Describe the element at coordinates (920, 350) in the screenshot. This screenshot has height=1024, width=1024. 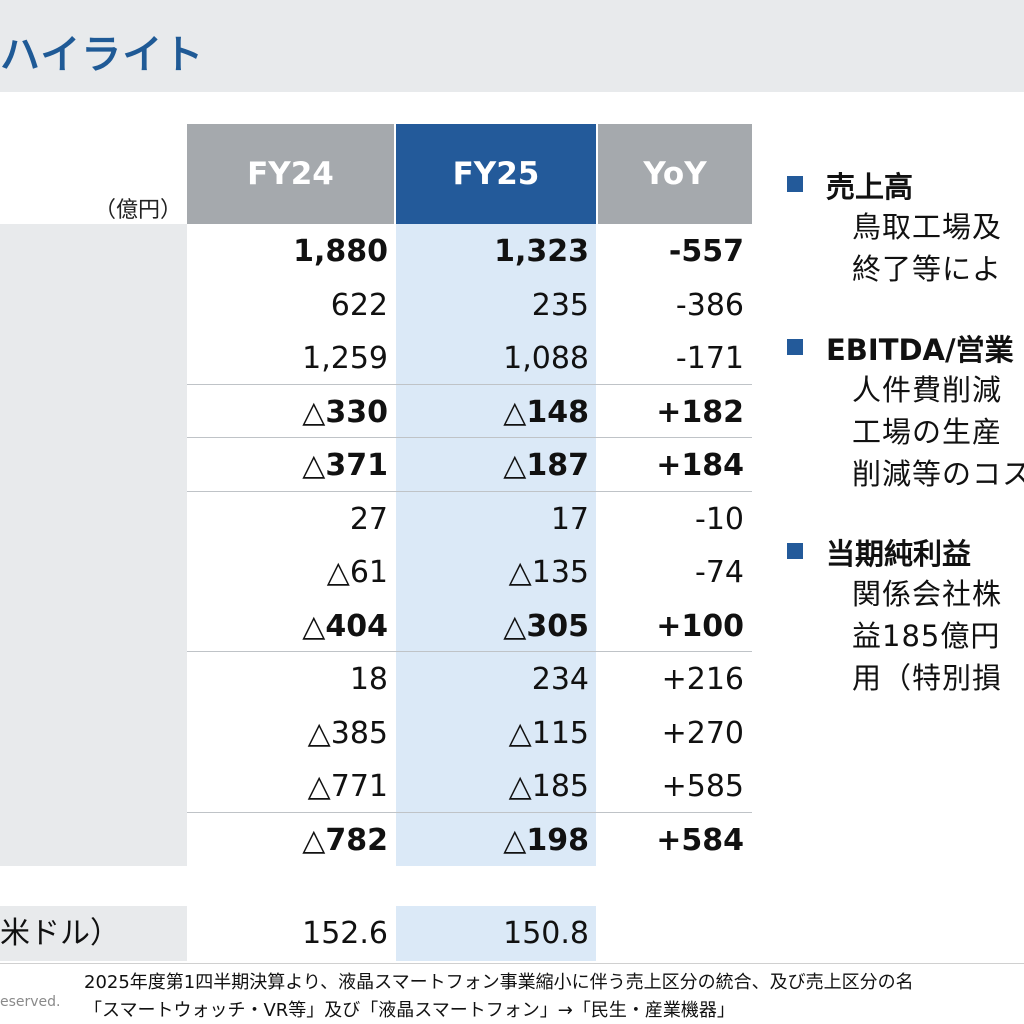
I see `highlight-heading: EBITDA/営業` at that location.